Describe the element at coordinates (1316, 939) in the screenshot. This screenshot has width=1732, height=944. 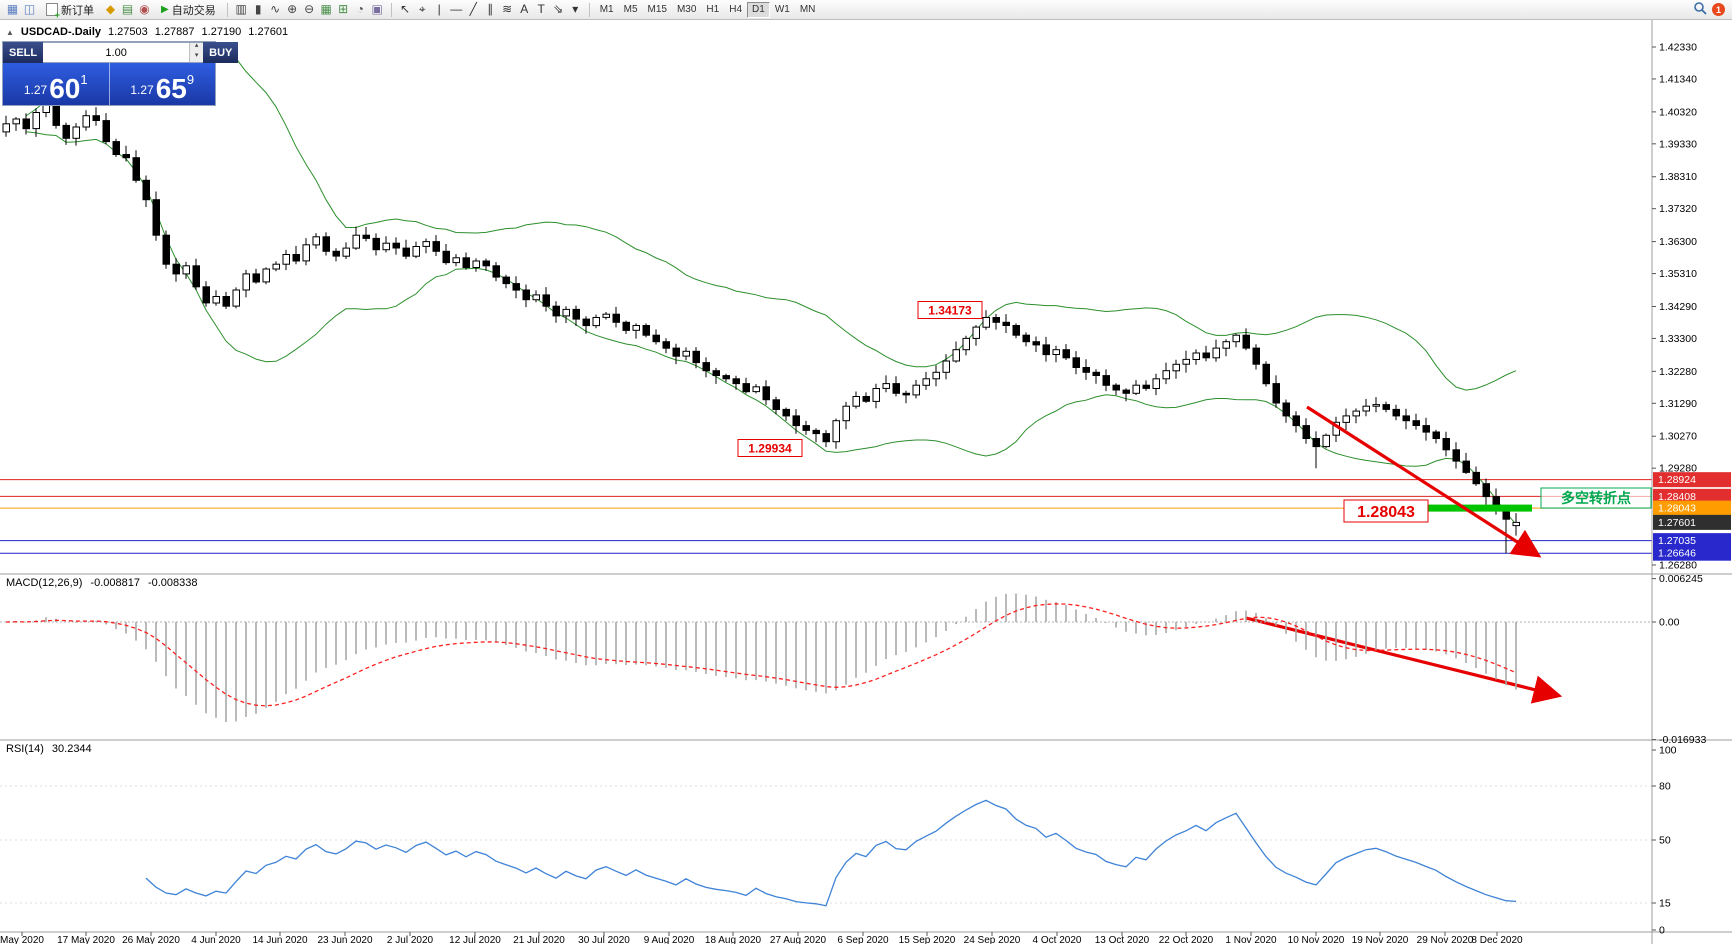
I see `svg-text: 10 Nov 2020` at that location.